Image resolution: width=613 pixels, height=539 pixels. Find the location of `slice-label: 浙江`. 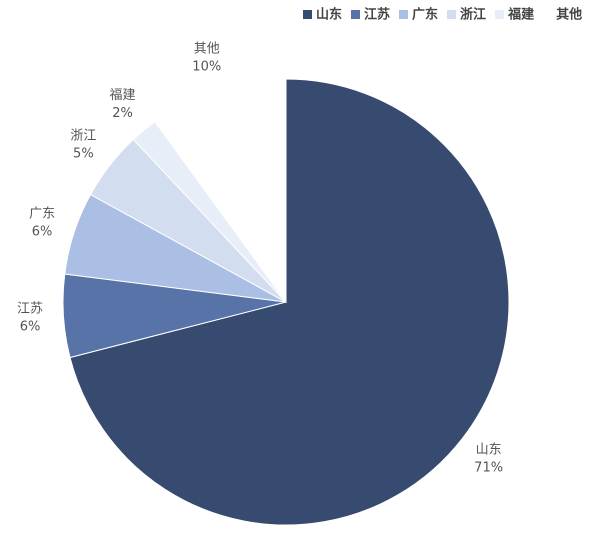

slice-label: 浙江 is located at coordinates (83, 135).